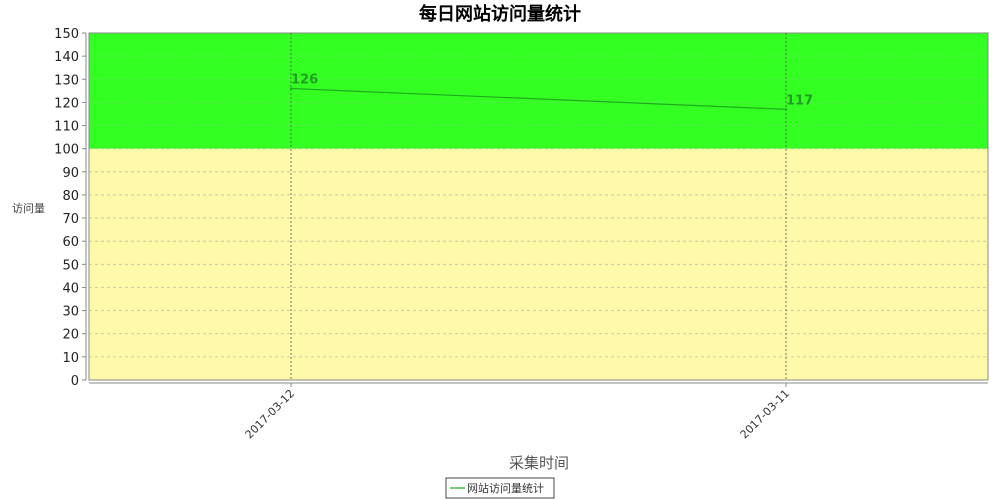 The width and height of the screenshot is (1000, 500). I want to click on x-tick-label: 2017-03-12, so click(270, 414).